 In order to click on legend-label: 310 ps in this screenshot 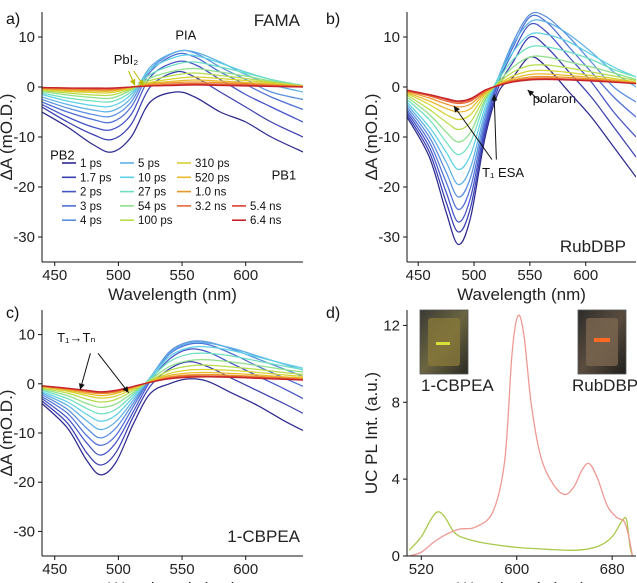, I will do `click(212, 164)`.